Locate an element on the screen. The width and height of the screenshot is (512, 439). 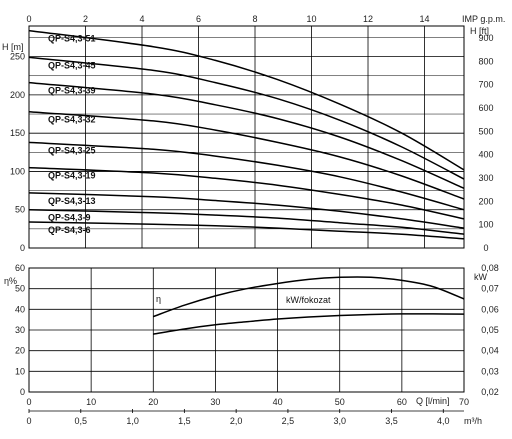
q-lmin-tick-label: 10 is located at coordinates (91, 402).